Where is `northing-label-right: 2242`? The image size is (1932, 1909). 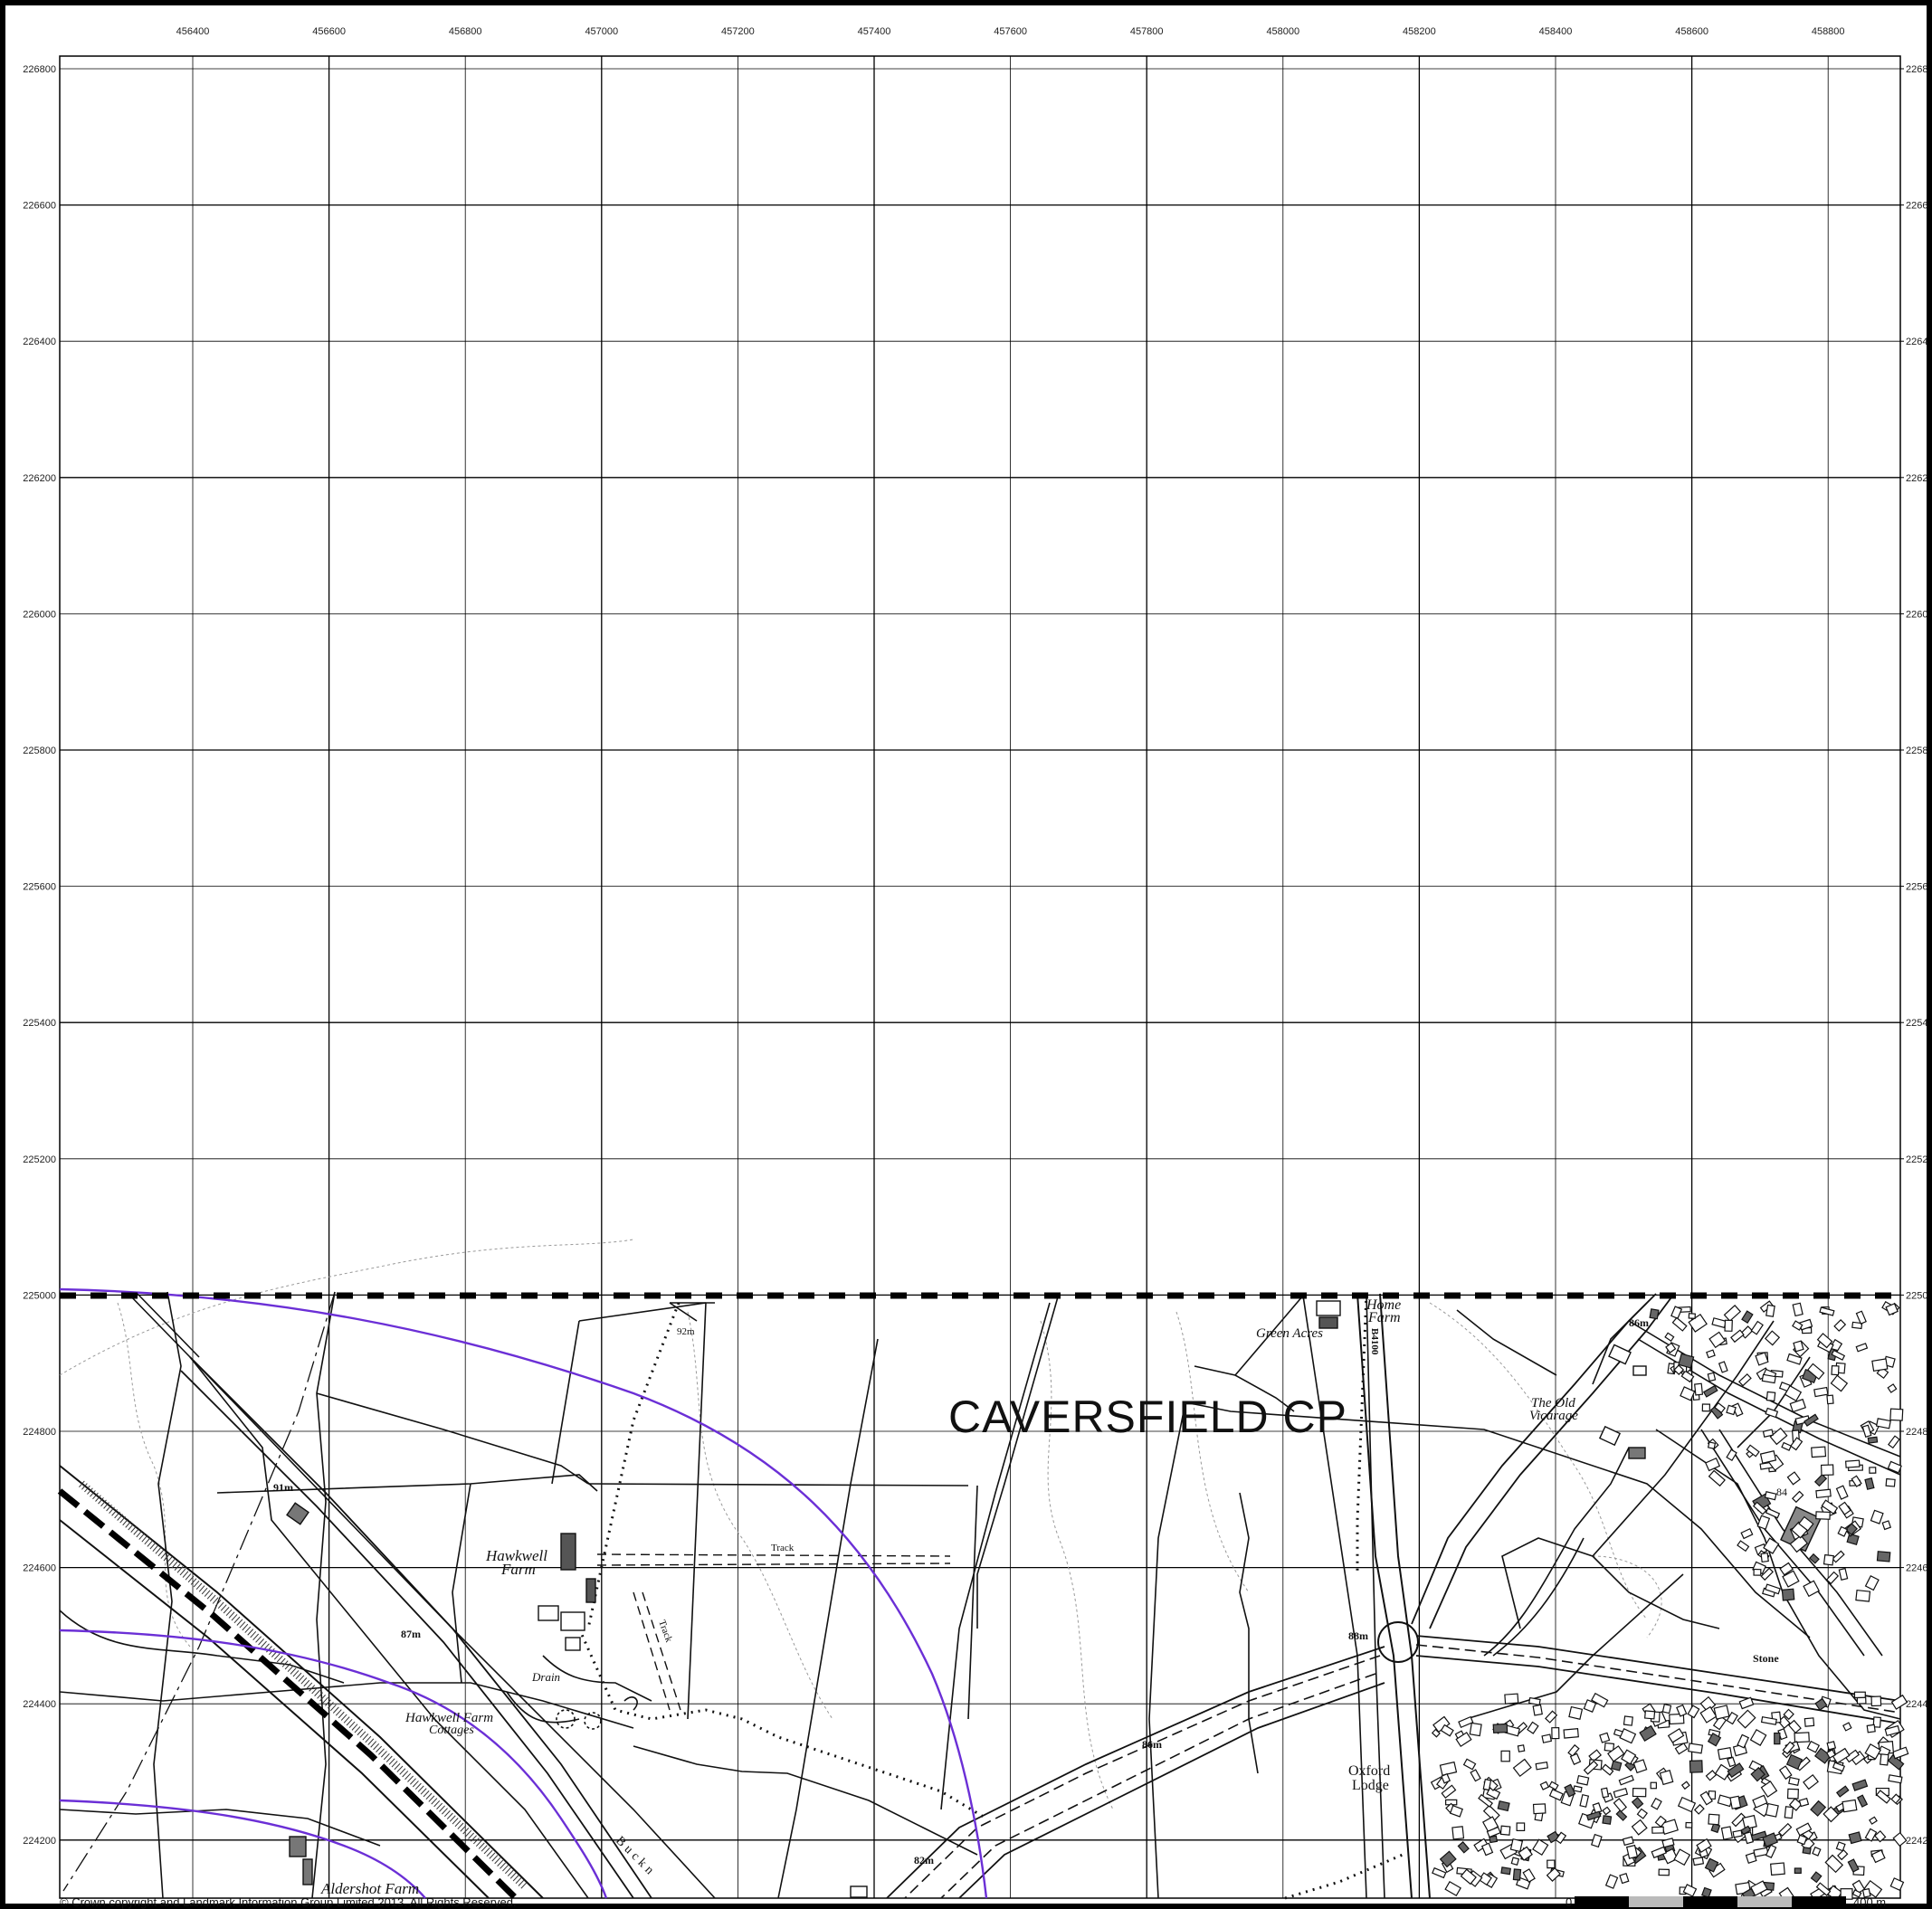 northing-label-right: 2242 is located at coordinates (1917, 1841).